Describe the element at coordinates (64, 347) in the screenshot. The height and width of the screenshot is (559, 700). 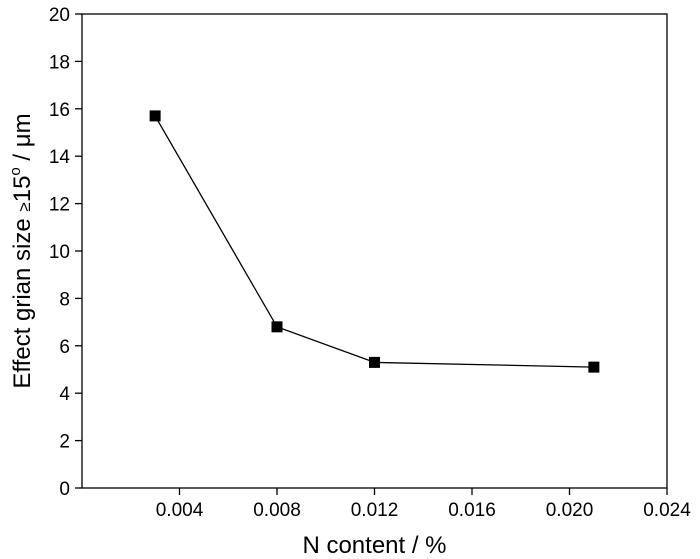
I see `y-tick-label: 6` at that location.